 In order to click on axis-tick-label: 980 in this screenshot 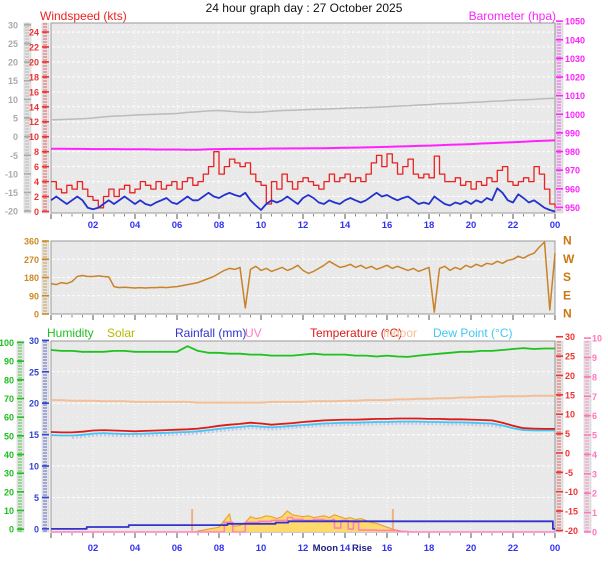, I will do `click(572, 152)`.